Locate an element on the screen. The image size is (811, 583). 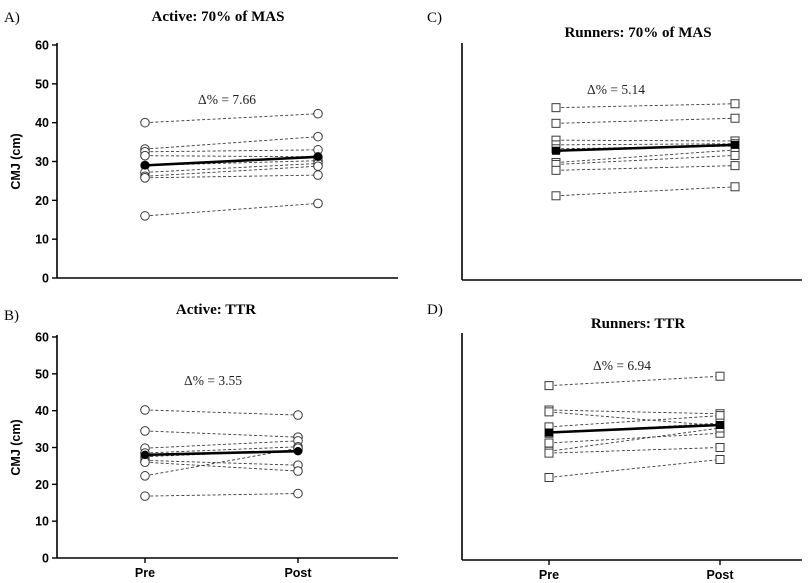
delta-percent-annotation: Δ% = 3.55 is located at coordinates (213, 380).